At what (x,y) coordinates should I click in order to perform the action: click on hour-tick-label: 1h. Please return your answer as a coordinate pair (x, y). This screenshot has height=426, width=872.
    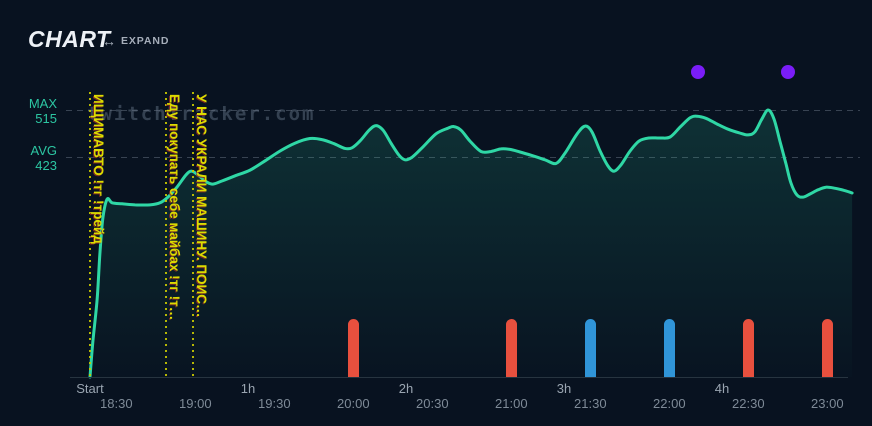
    Looking at the image, I should click on (248, 388).